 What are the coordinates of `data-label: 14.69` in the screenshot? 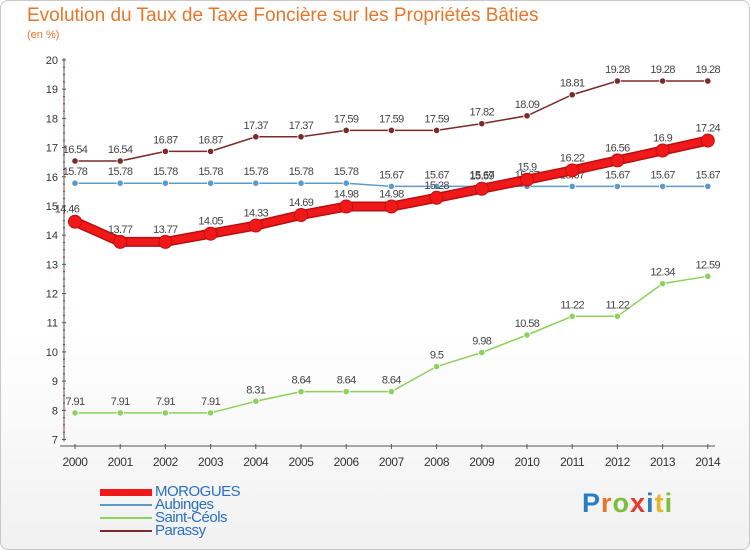 It's located at (301, 203).